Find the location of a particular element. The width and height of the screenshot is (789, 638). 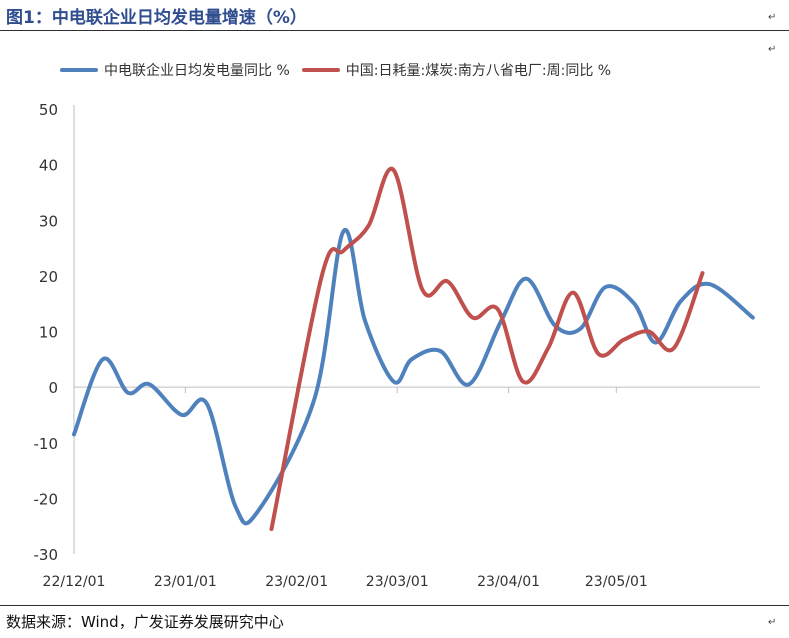

y-tick-label: -30 is located at coordinates (46, 555).